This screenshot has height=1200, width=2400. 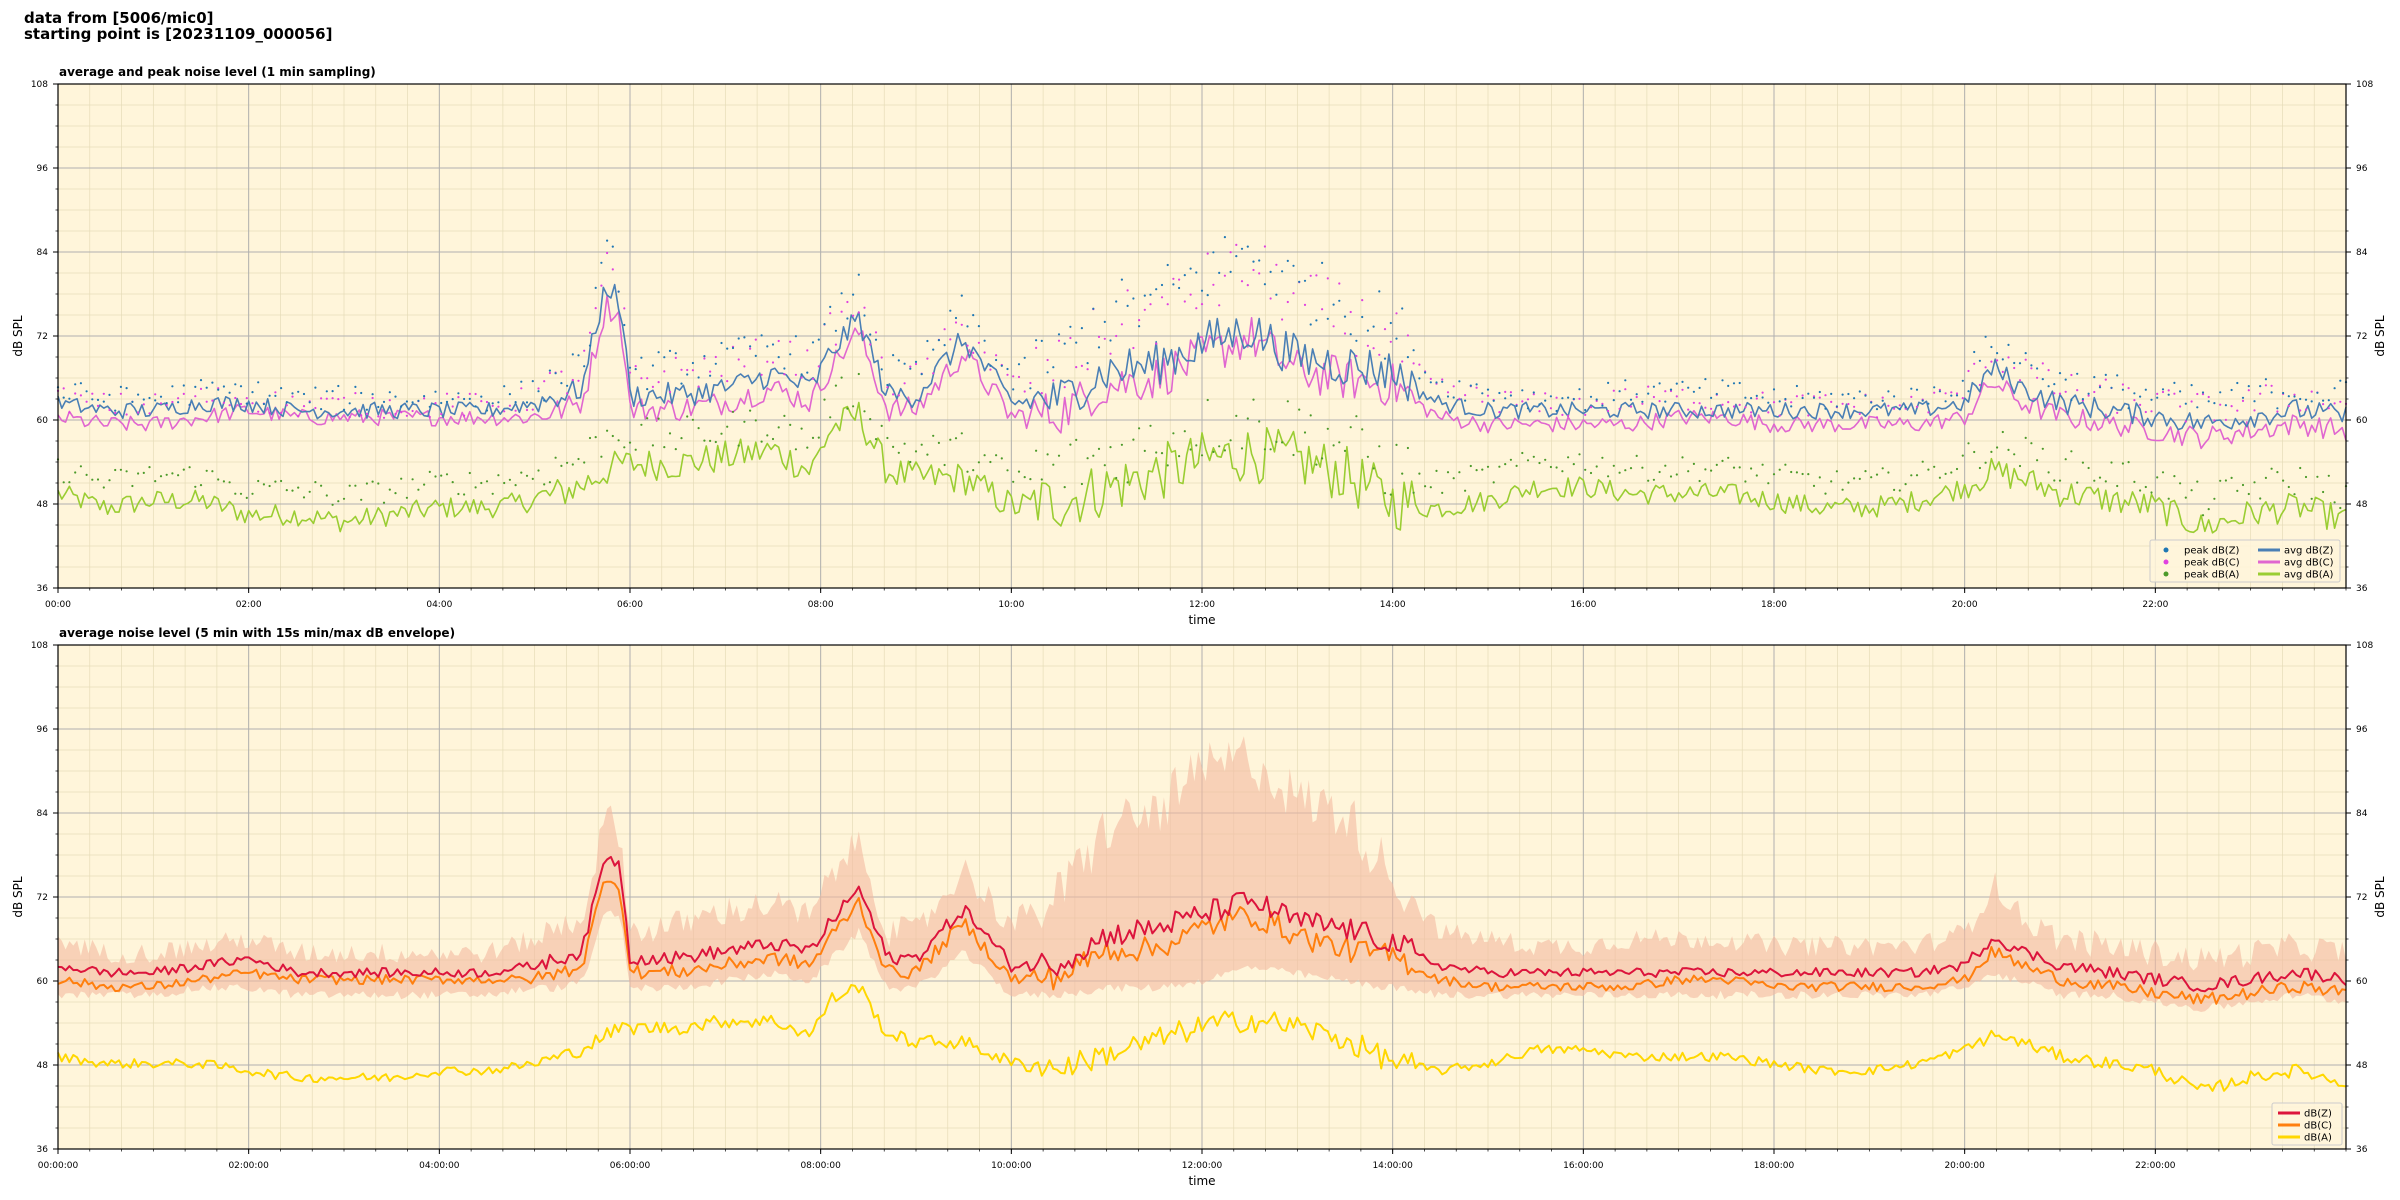 I want to click on legend-marker, so click(x=2166, y=574).